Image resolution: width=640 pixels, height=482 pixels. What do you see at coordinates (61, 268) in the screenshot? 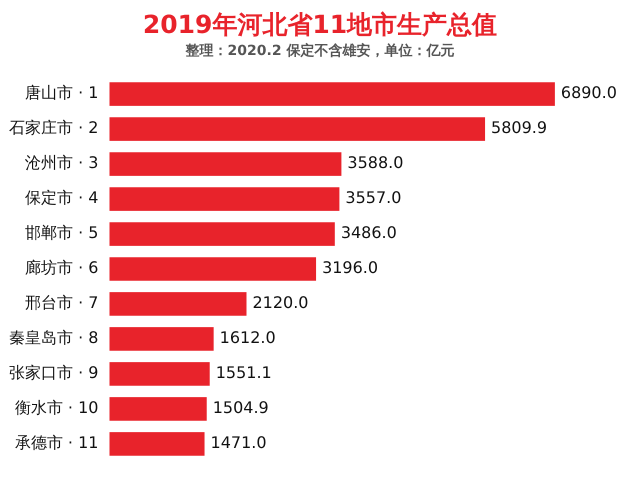
I see `y-tick-label: 廊坊市 · 6` at bounding box center [61, 268].